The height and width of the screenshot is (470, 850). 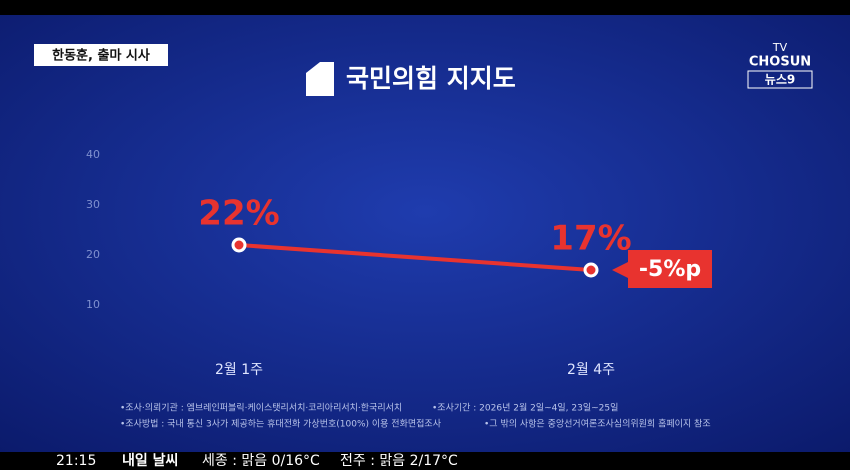 What do you see at coordinates (590, 239) in the screenshot?
I see `value-label: 17%` at bounding box center [590, 239].